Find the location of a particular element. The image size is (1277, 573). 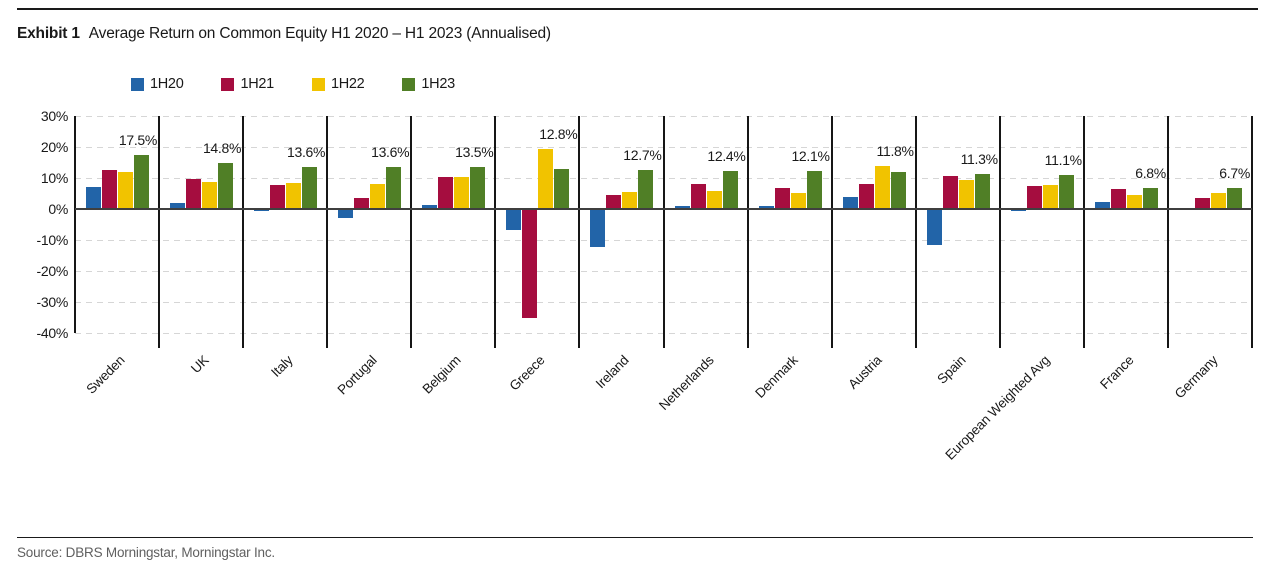

bar-sweden-1h20 is located at coordinates (93, 198).